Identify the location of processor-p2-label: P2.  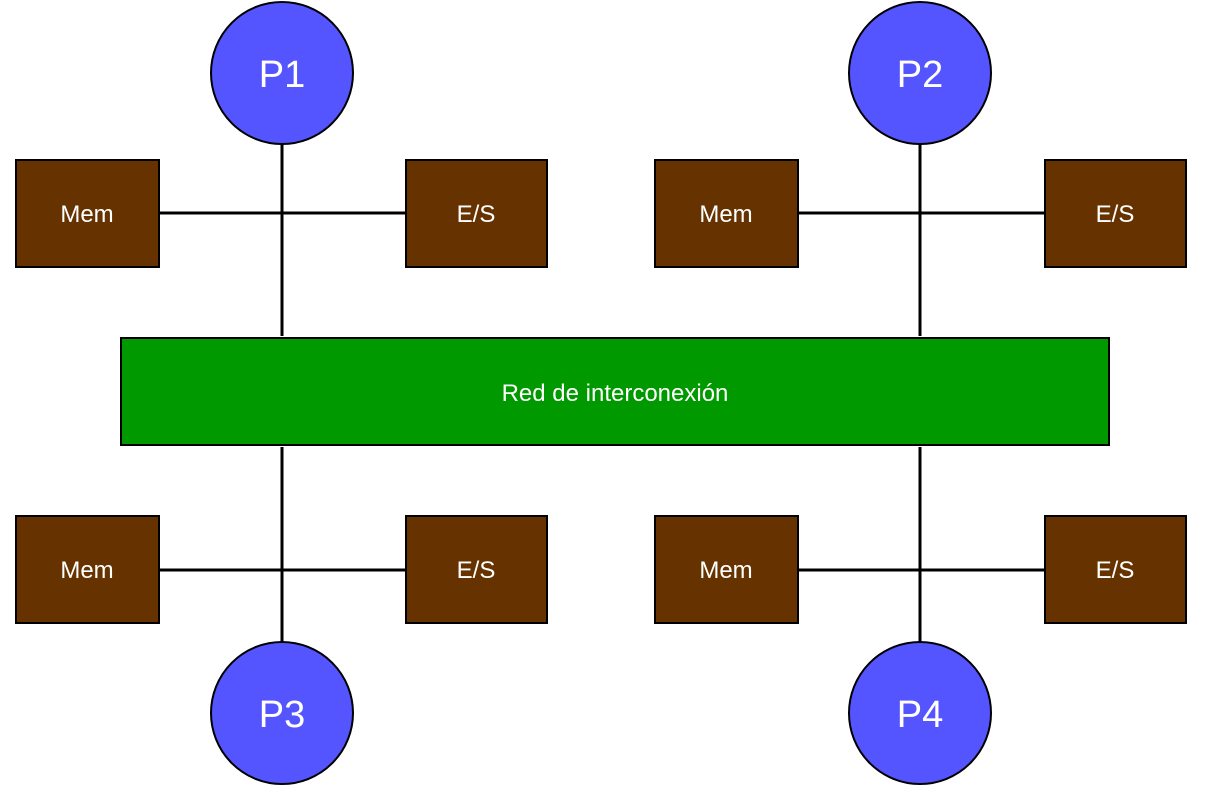
(920, 75).